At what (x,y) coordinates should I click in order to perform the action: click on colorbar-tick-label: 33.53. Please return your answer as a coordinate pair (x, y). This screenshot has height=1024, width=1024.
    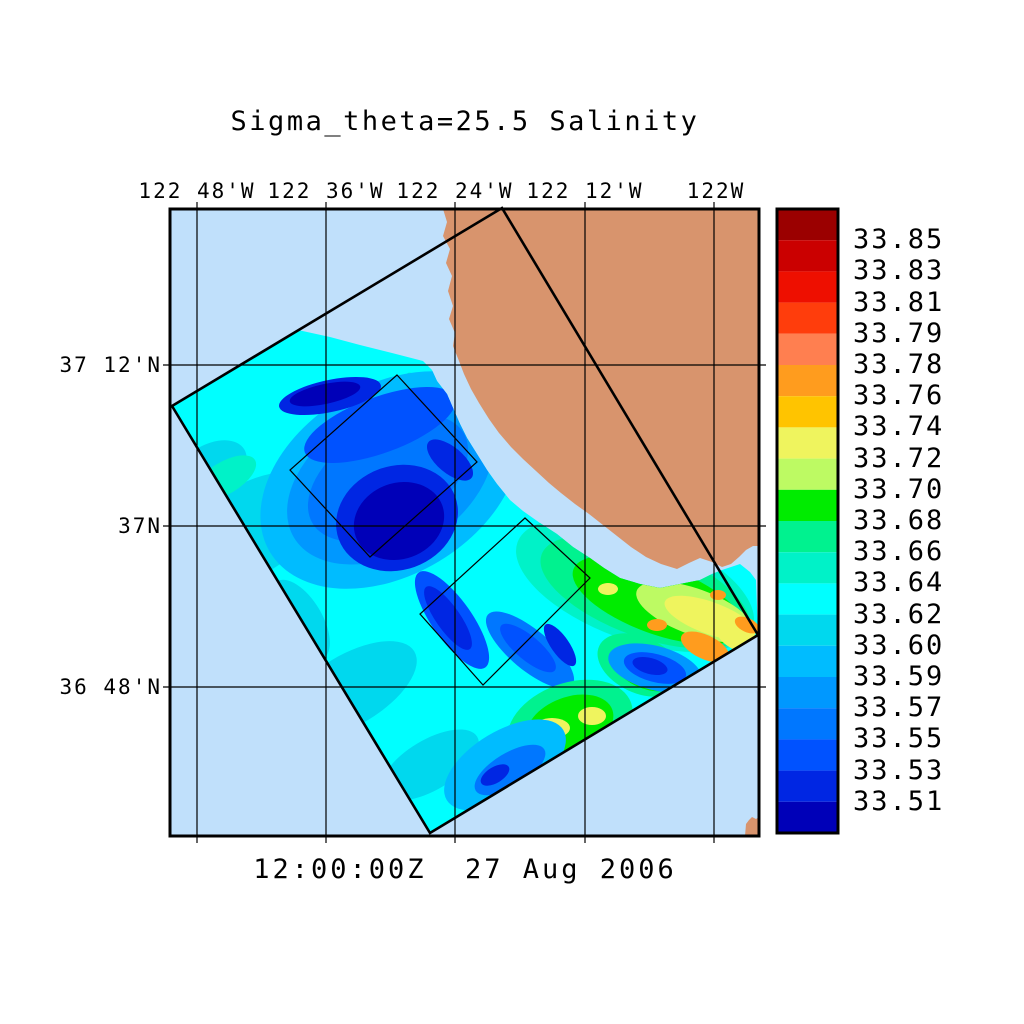
    Looking at the image, I should click on (899, 770).